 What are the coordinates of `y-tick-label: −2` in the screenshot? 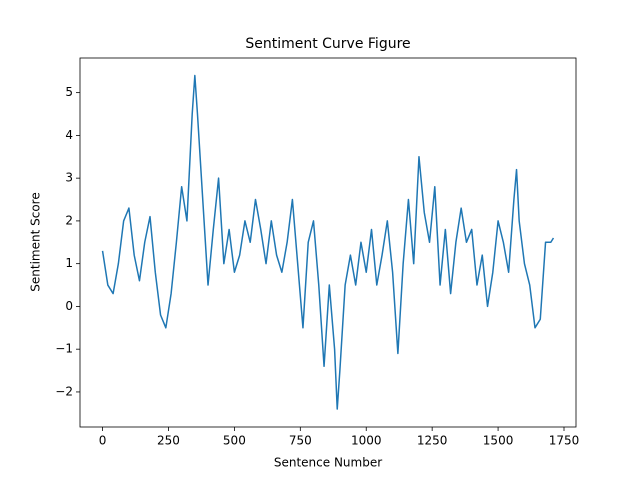 It's located at (64, 391).